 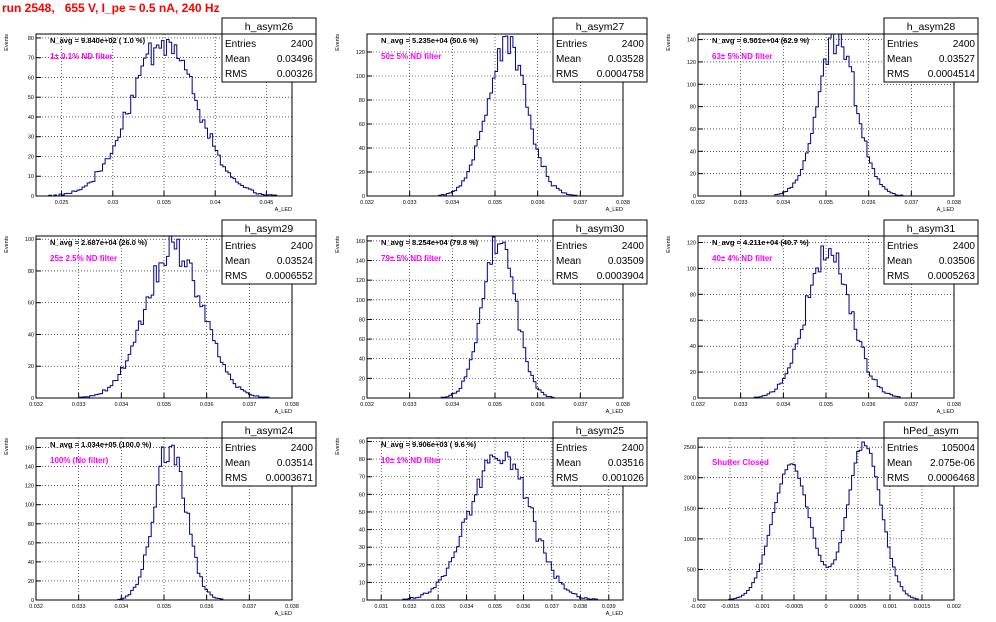 What do you see at coordinates (600, 229) in the screenshot?
I see `histogram-name: h_asym30` at bounding box center [600, 229].